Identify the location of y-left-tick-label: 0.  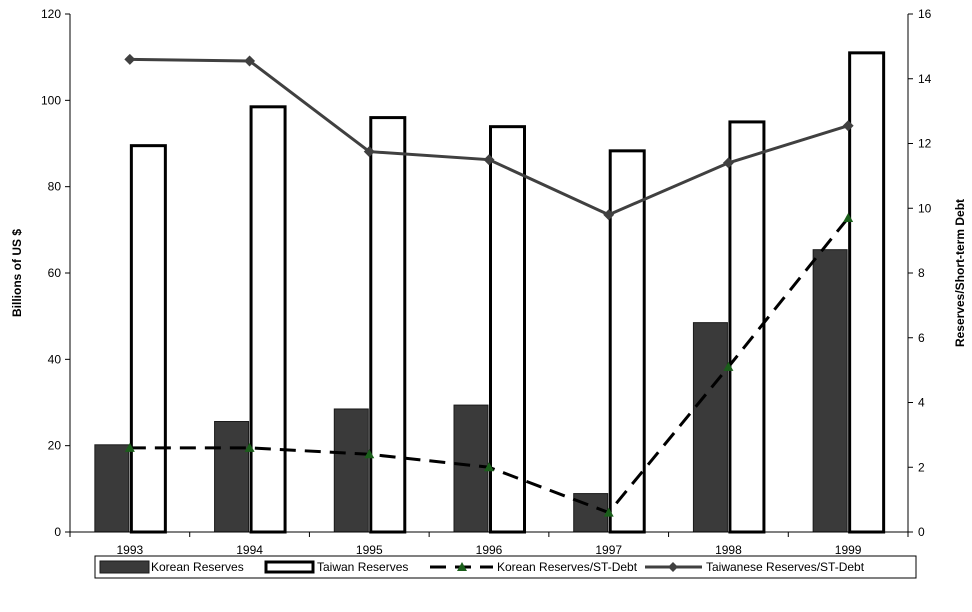
(57, 532).